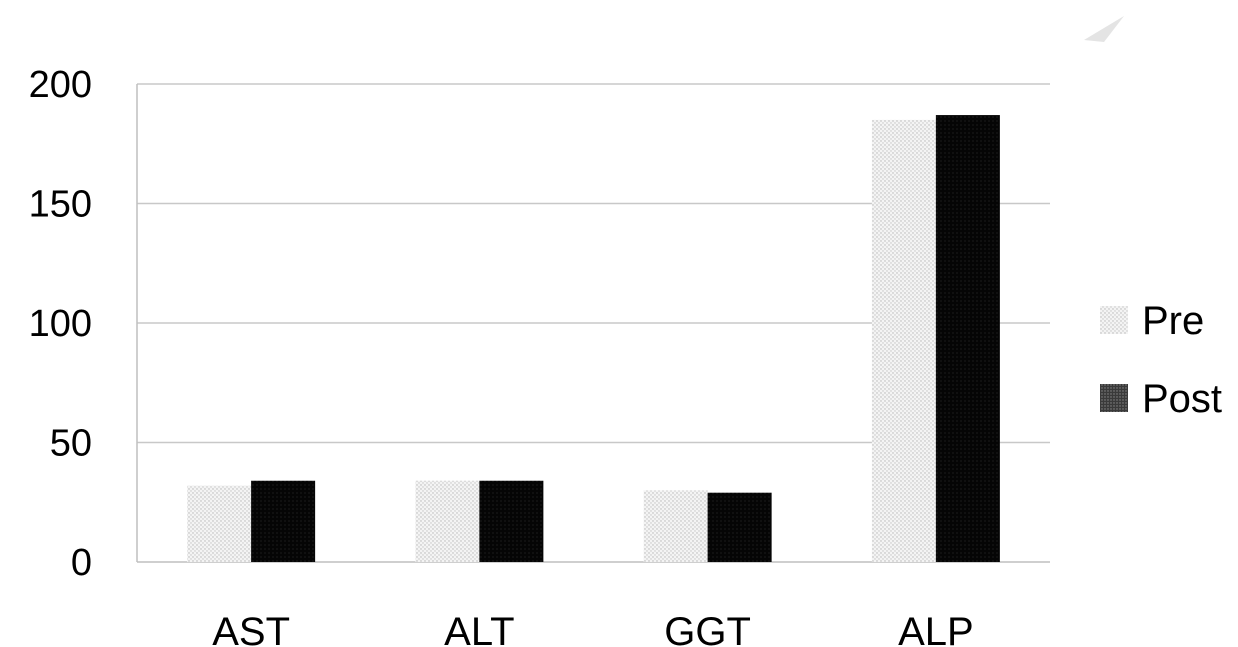 The image size is (1238, 647). I want to click on bar-post-ast, so click(283, 521).